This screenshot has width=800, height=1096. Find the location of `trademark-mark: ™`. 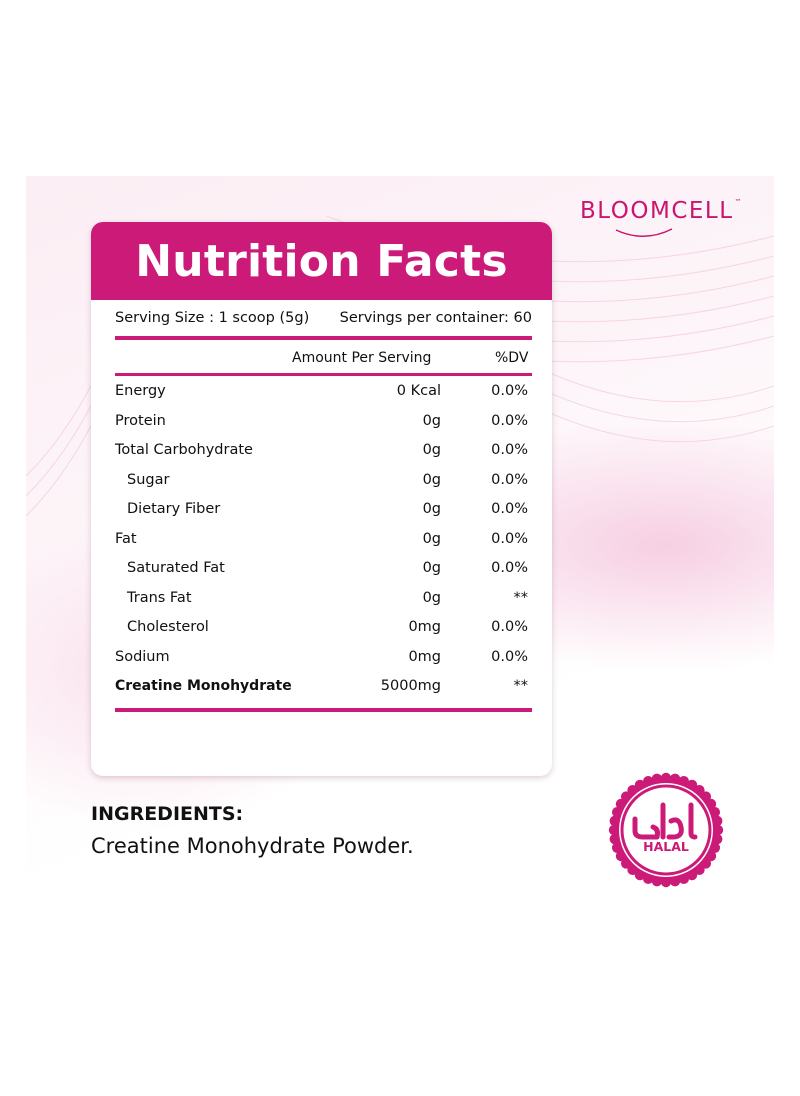

trademark-mark: ™ is located at coordinates (738, 202).